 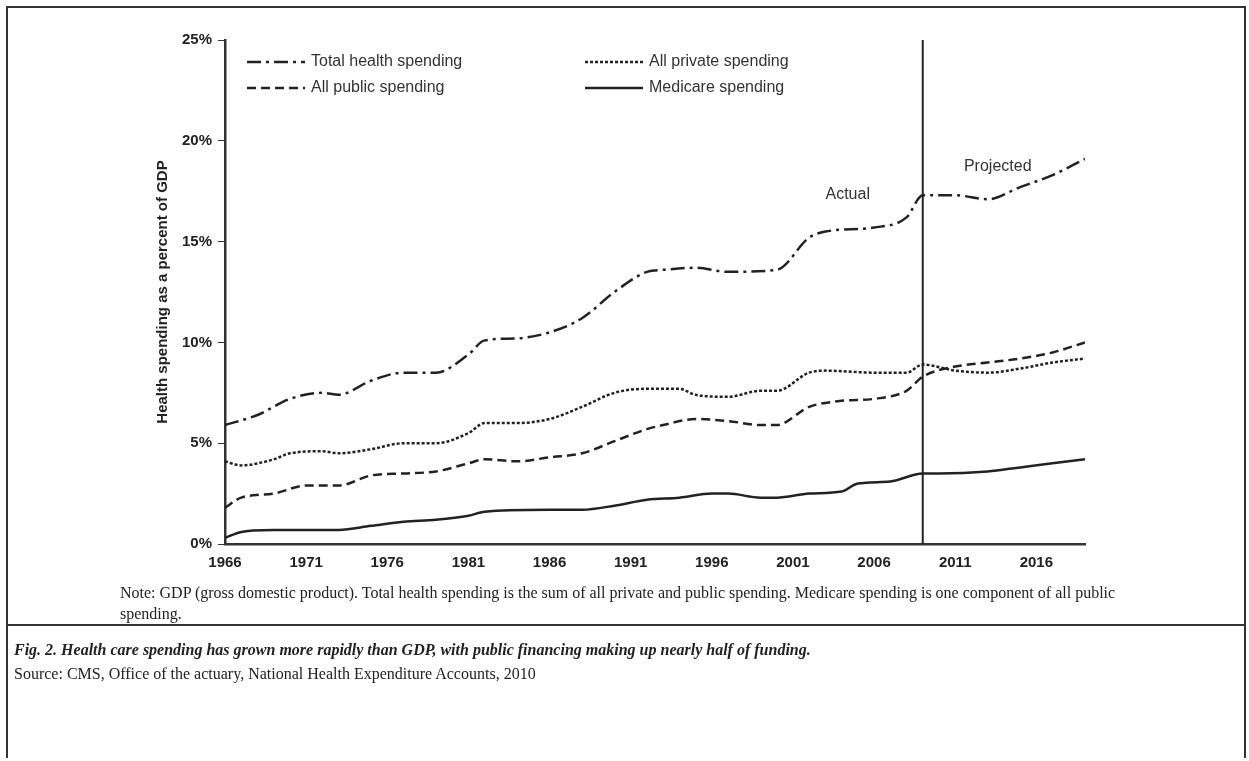 I want to click on y-tick-label: 0%, so click(x=201, y=543).